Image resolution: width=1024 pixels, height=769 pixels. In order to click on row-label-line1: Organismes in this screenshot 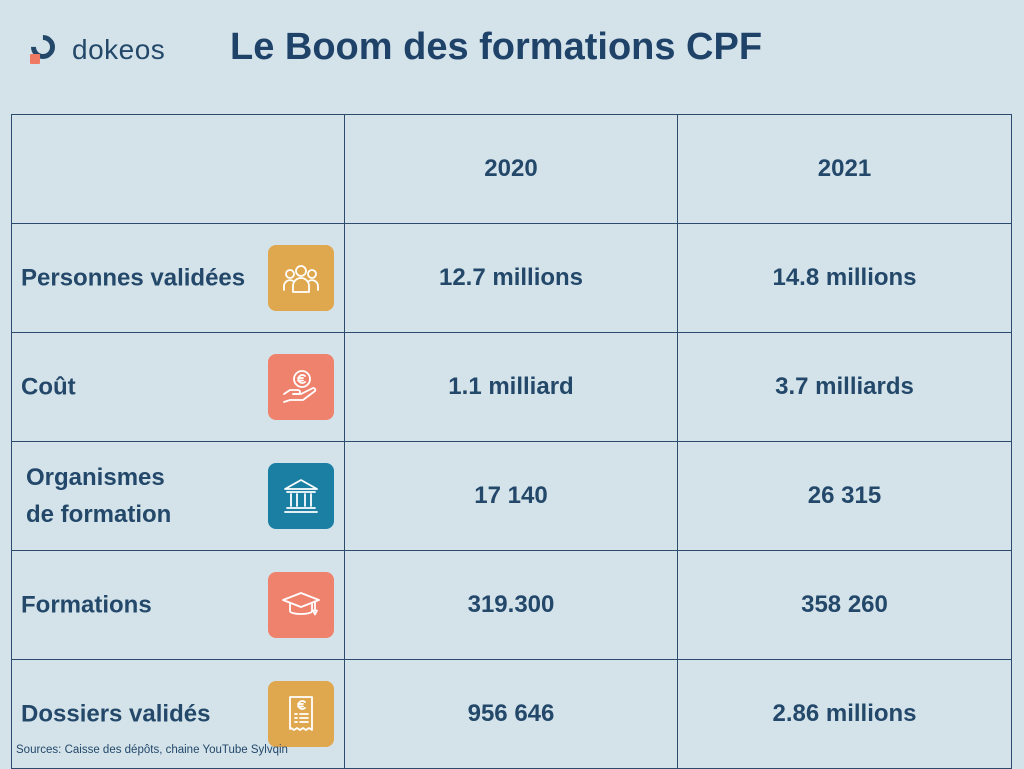, I will do `click(95, 477)`.